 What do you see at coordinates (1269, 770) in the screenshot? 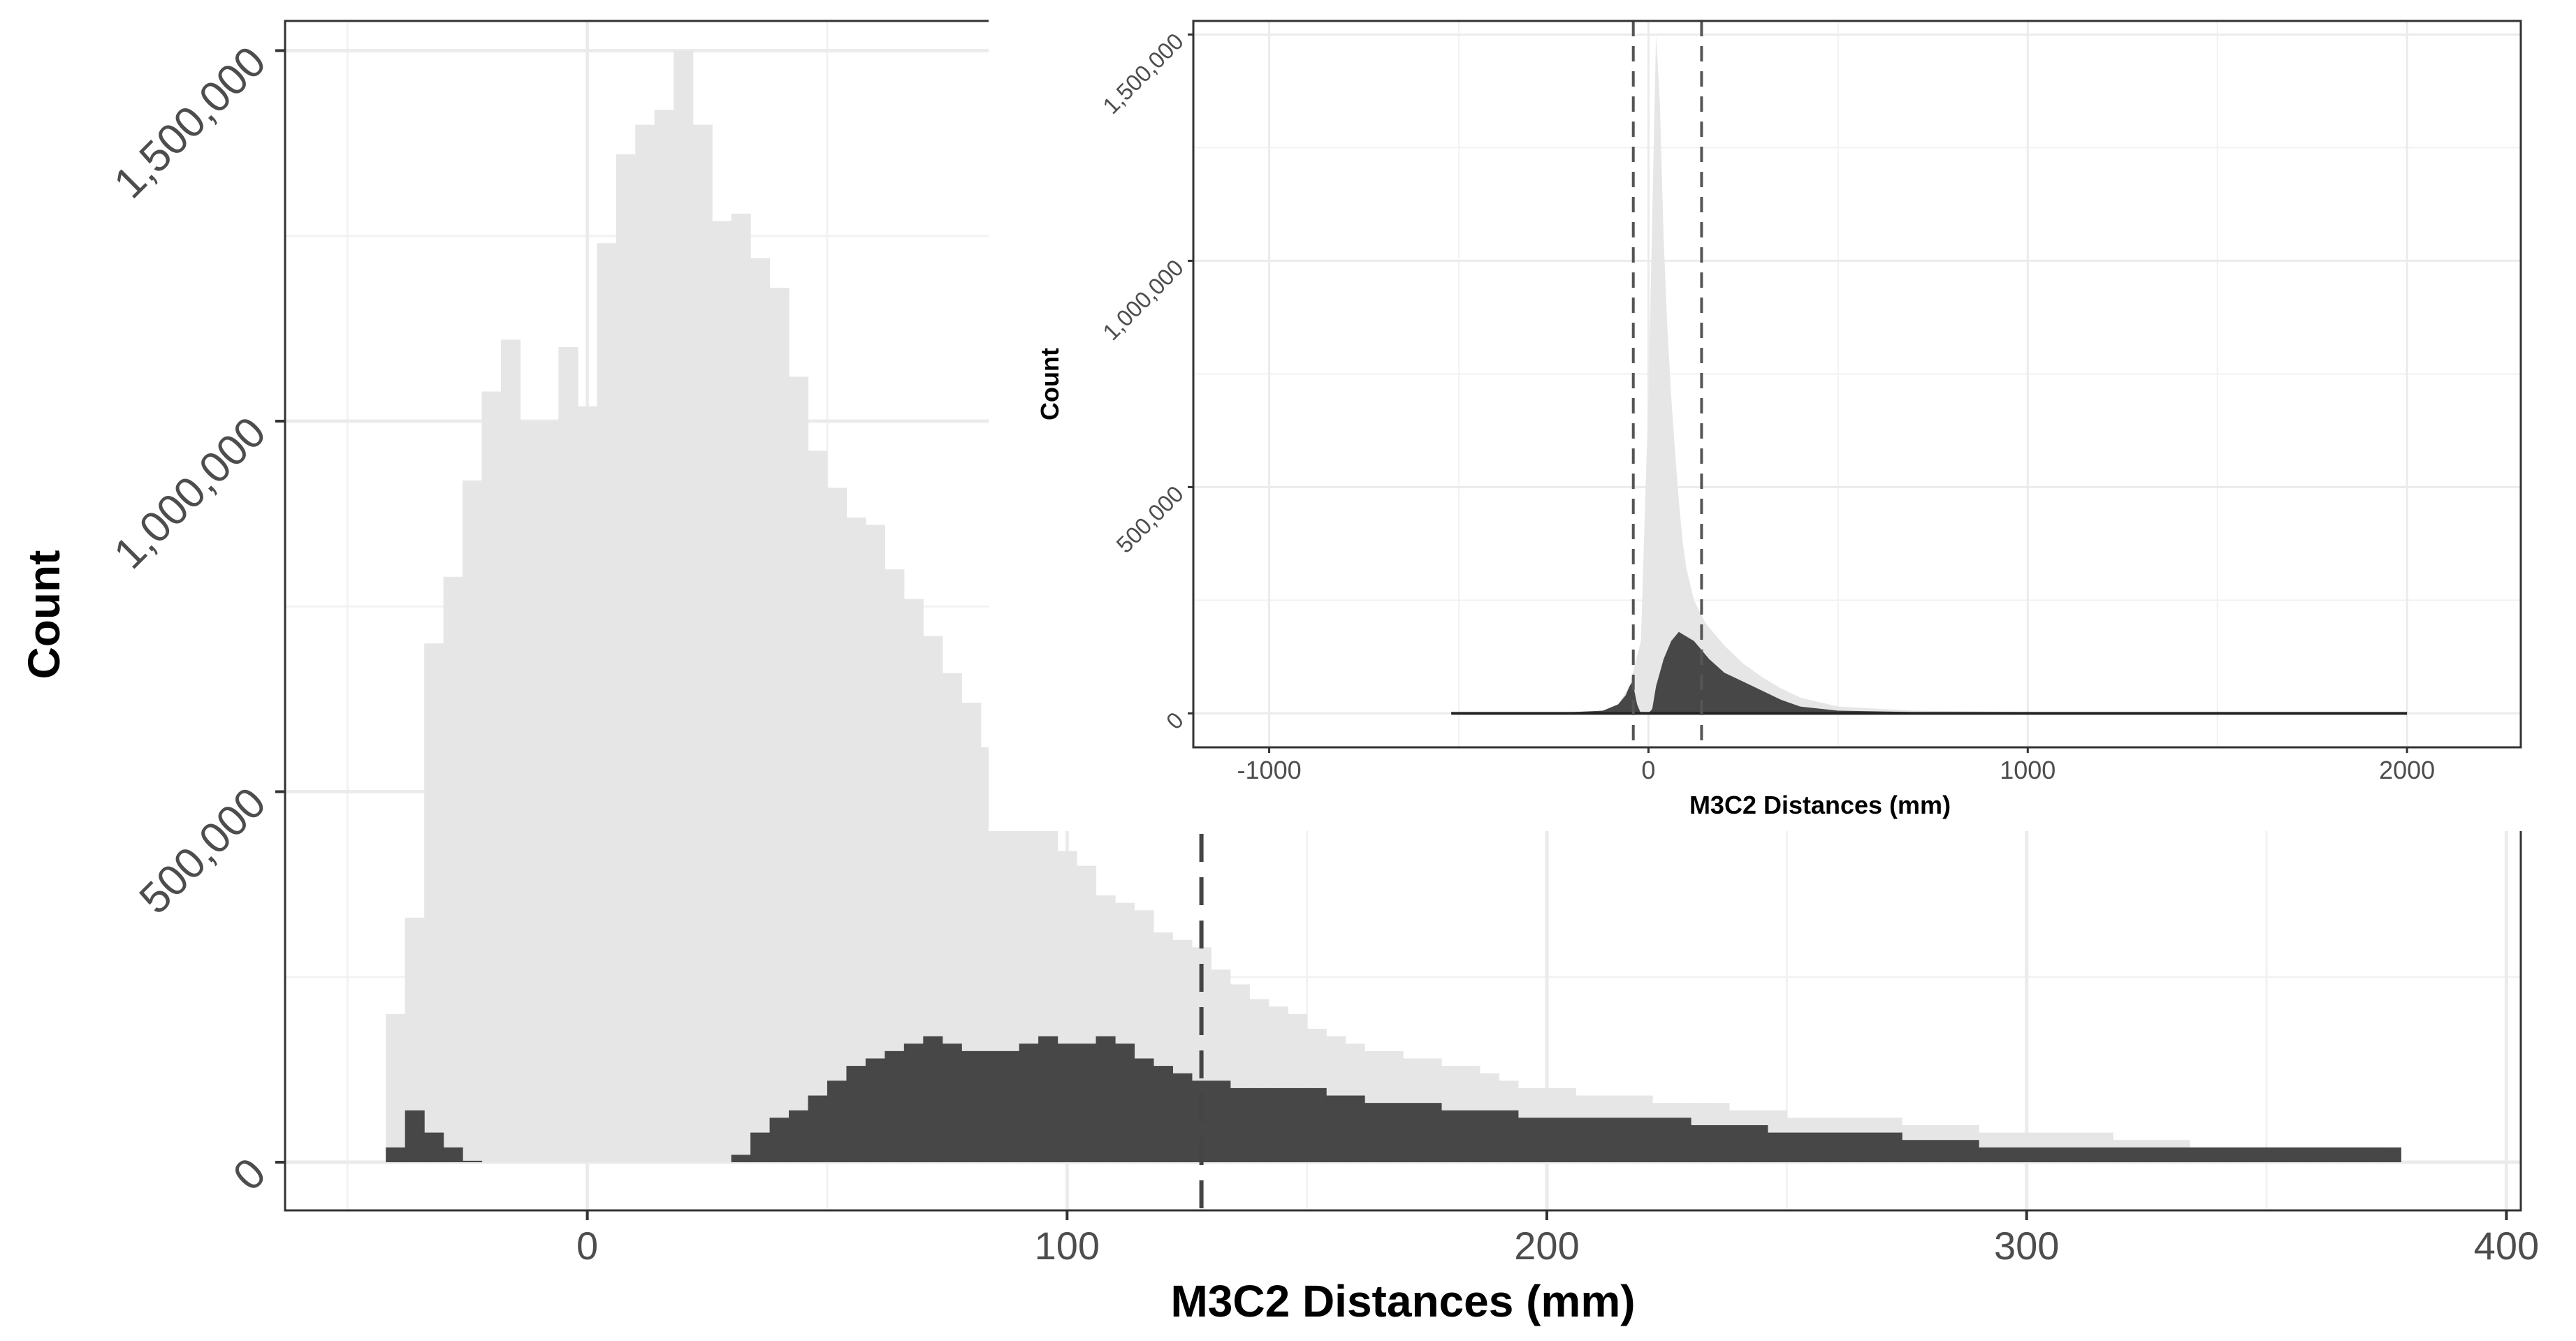
I see `inset-x-tick-label: -1000` at bounding box center [1269, 770].